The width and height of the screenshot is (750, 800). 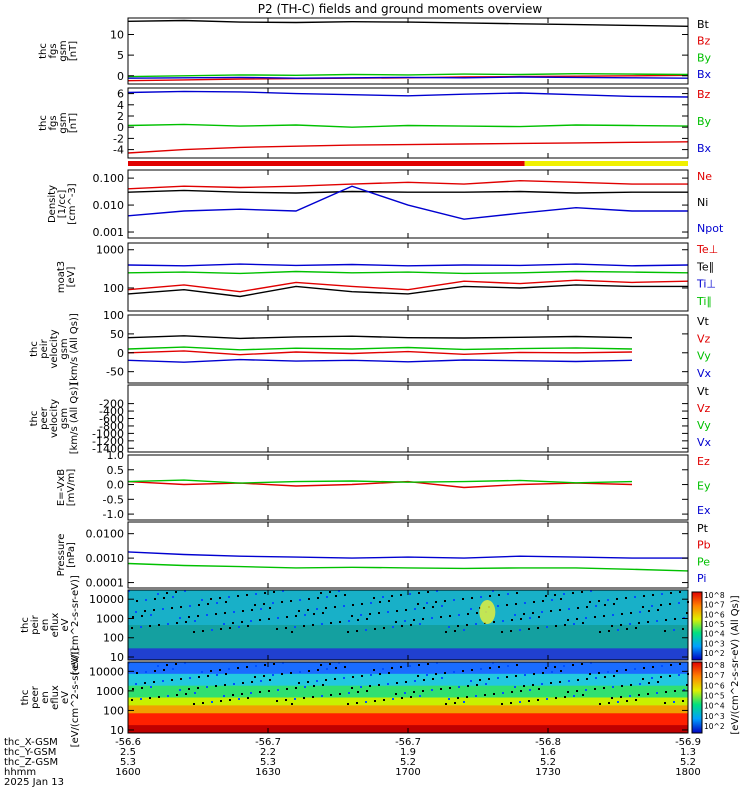 What do you see at coordinates (31, 742) in the screenshot?
I see `orbit-row-label: thc_X-GSM` at bounding box center [31, 742].